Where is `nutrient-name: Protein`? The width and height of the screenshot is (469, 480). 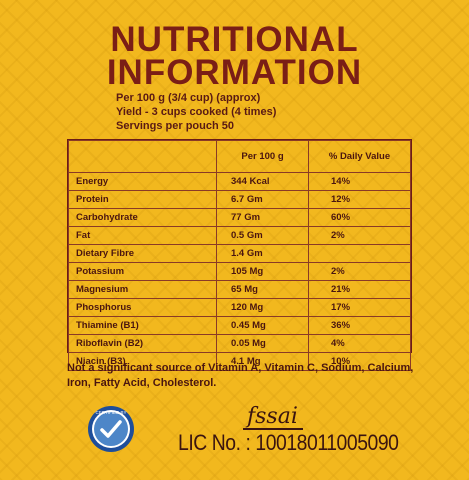
nutrient-name: Protein is located at coordinates (142, 199).